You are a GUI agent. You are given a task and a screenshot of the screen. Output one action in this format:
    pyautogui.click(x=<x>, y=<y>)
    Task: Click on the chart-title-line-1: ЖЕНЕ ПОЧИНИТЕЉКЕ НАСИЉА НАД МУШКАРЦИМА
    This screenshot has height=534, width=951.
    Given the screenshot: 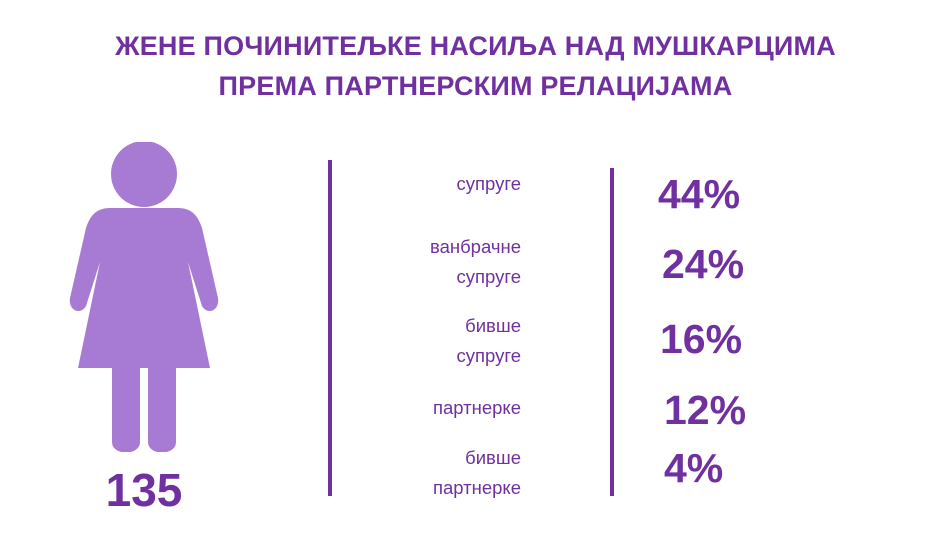 What is the action you would take?
    pyautogui.click(x=475, y=46)
    